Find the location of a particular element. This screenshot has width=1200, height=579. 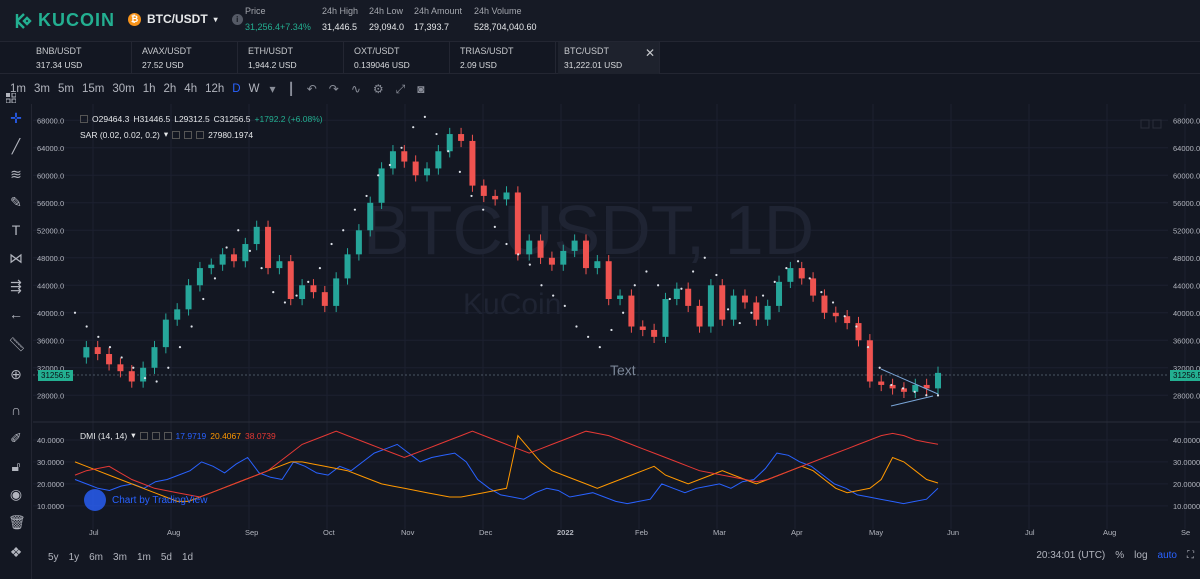

x-tick-label: Nov is located at coordinates (408, 532).